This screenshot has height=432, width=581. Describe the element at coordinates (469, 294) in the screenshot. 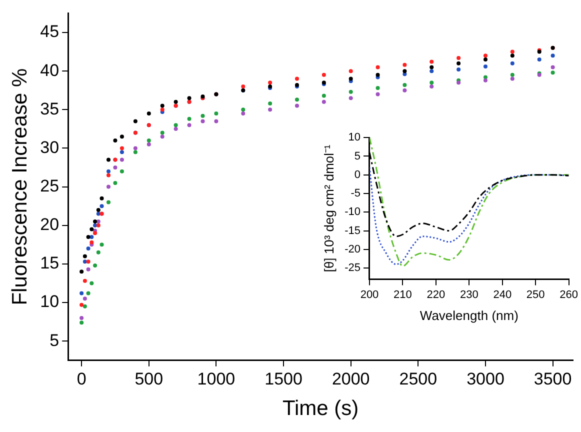

I see `x-tick-label: 230` at that location.